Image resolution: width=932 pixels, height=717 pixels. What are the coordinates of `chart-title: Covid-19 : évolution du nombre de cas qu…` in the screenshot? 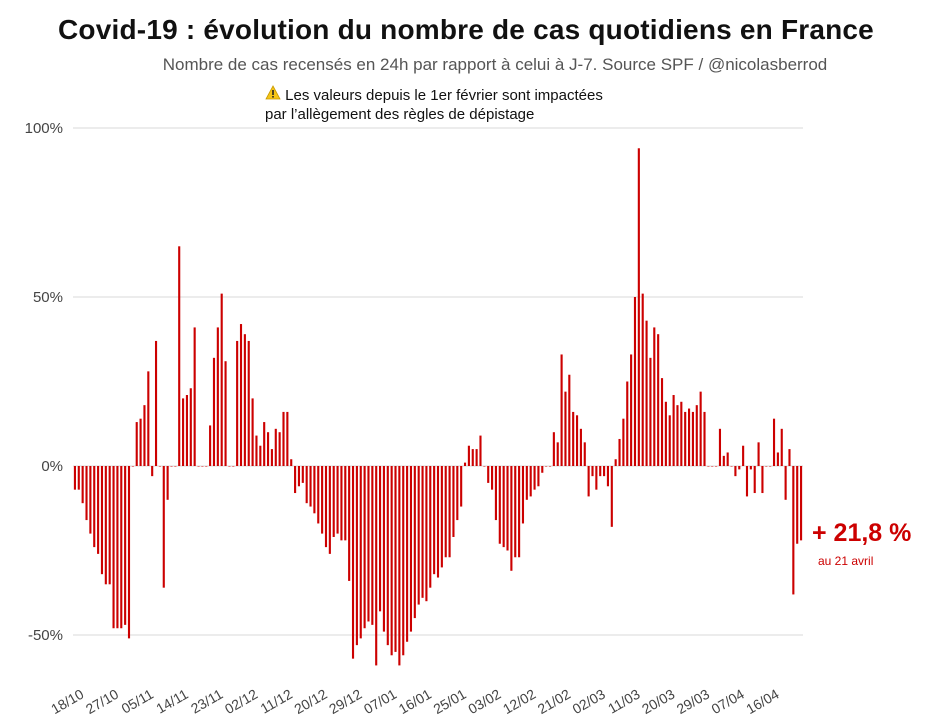 It's located at (466, 29).